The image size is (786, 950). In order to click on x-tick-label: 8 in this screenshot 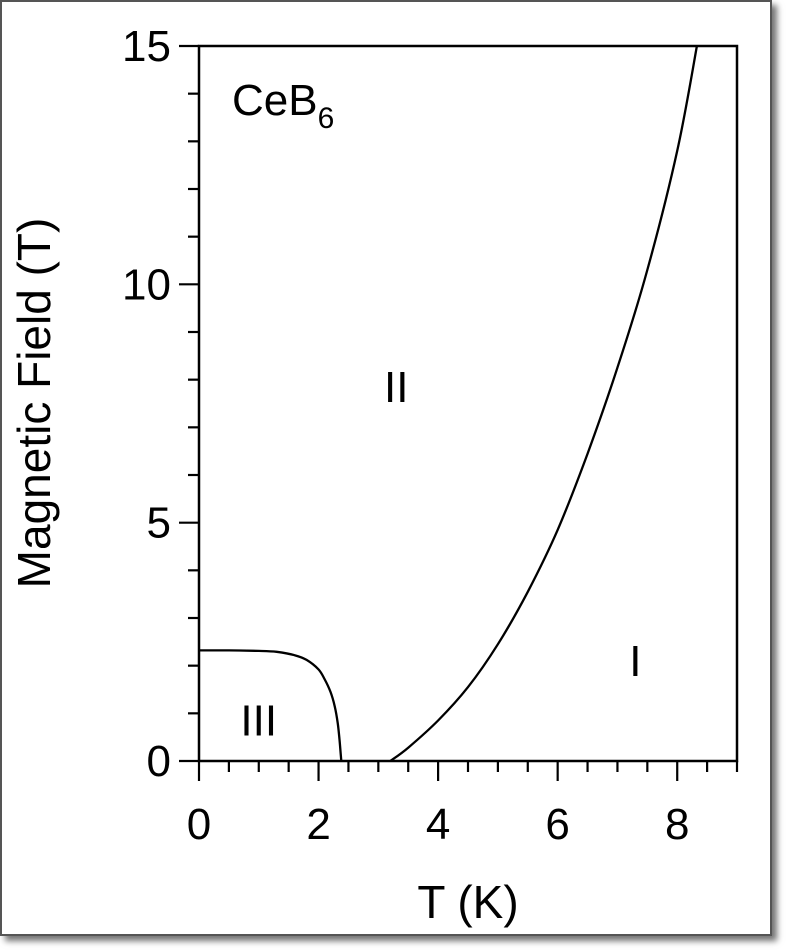, I will do `click(677, 824)`.